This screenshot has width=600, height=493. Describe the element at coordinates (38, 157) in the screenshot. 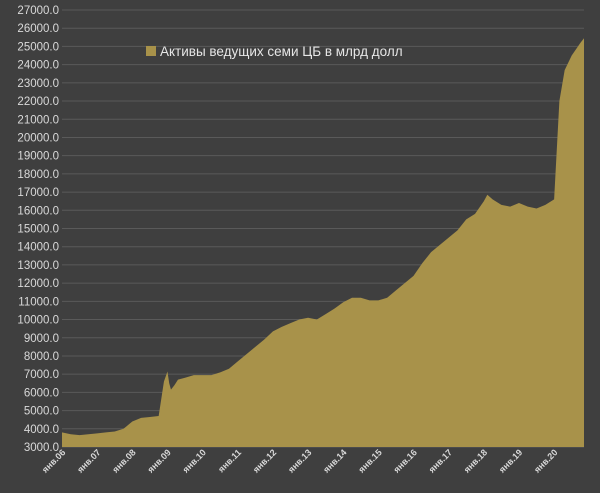

I see `y-tick-label: 19000.0` at that location.